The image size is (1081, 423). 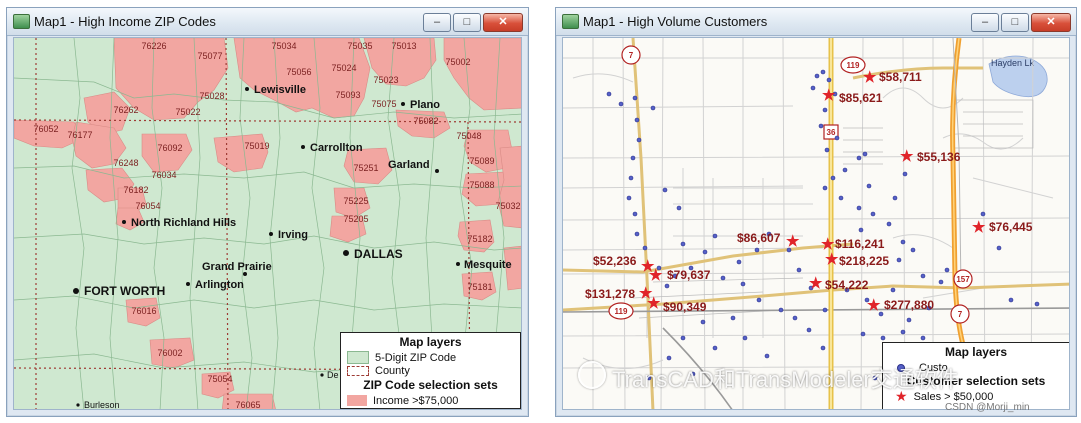 I want to click on zip-label: 76248, so click(x=125, y=163).